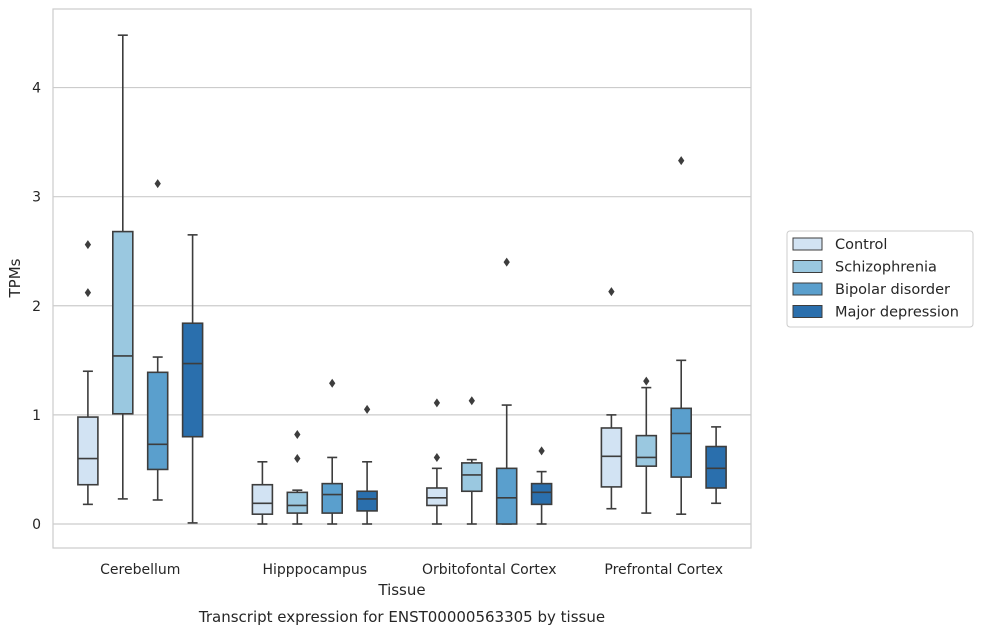  I want to click on legend-label: Bipolar disorder, so click(892, 290).